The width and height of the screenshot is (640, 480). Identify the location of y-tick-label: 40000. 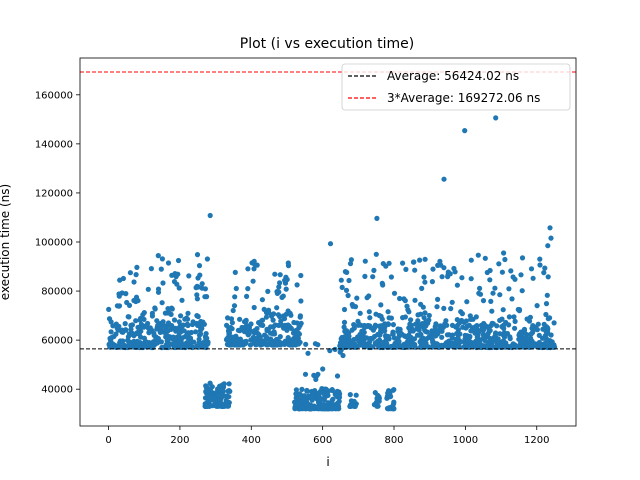
(57, 390).